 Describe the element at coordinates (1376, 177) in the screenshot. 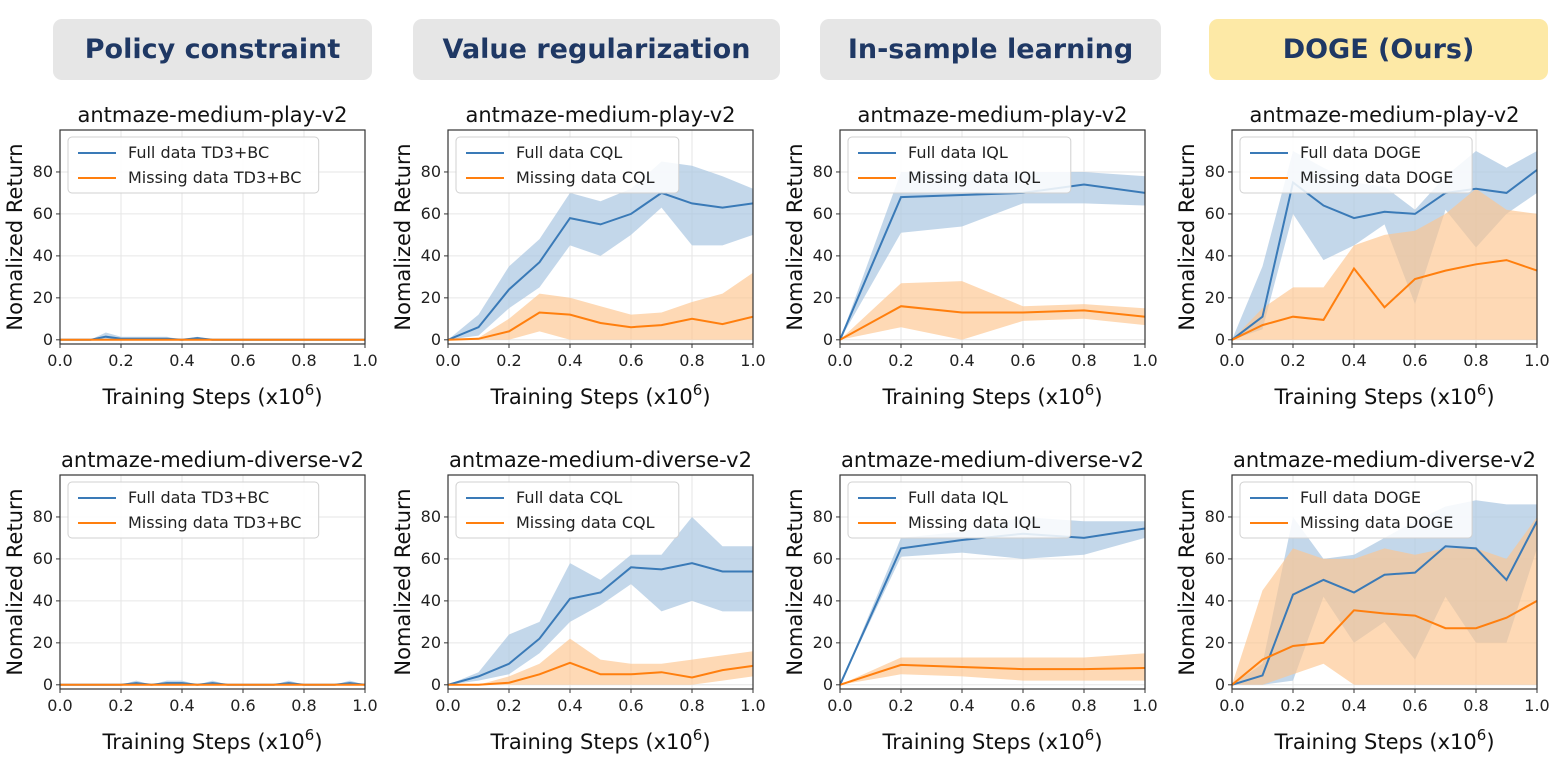

I see `legend-label: Missing data DOGE` at that location.